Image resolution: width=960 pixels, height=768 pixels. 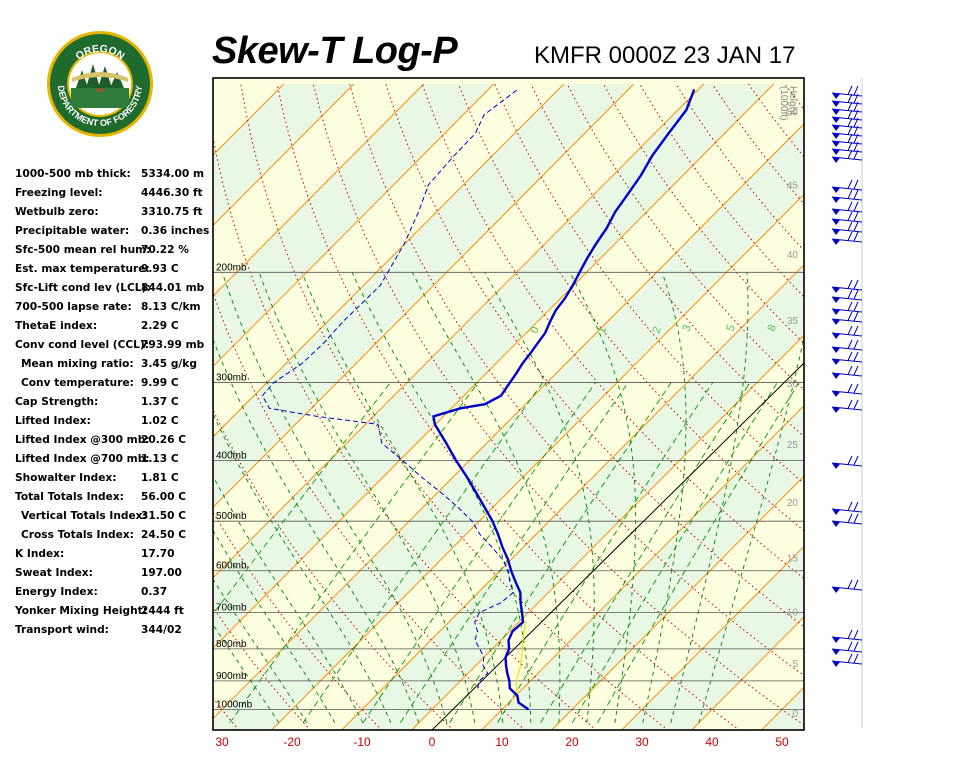 What do you see at coordinates (77, 364) in the screenshot?
I see `index-label: Mean mixing ratio:` at bounding box center [77, 364].